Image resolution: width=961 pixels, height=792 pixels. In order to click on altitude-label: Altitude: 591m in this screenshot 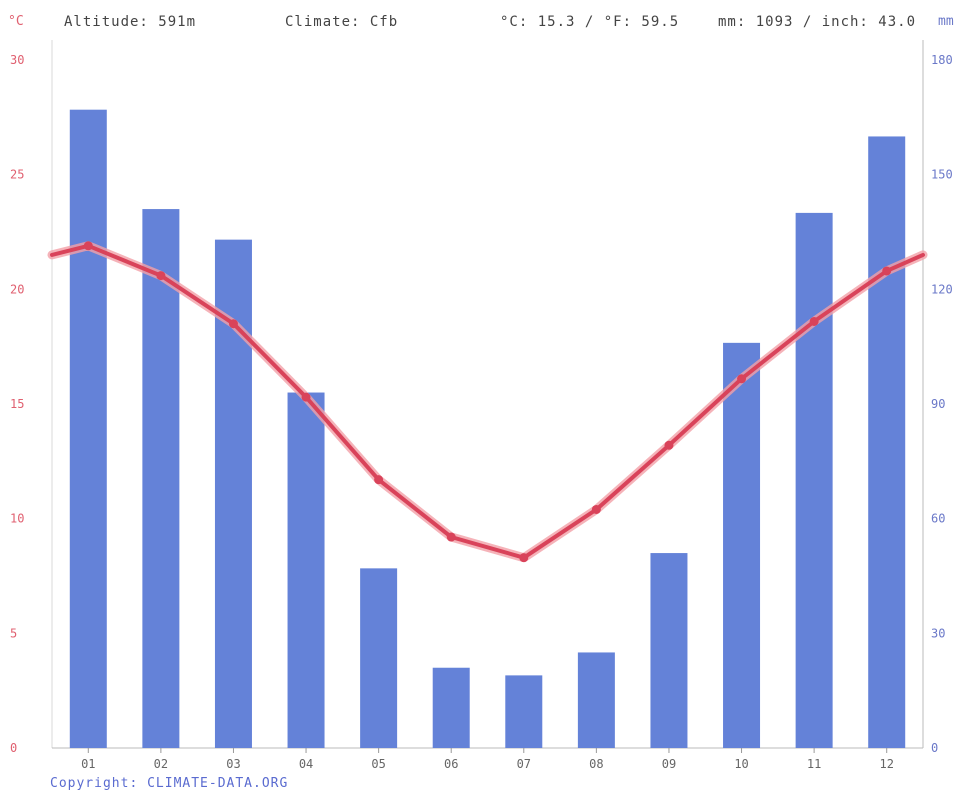, I will do `click(130, 22)`.